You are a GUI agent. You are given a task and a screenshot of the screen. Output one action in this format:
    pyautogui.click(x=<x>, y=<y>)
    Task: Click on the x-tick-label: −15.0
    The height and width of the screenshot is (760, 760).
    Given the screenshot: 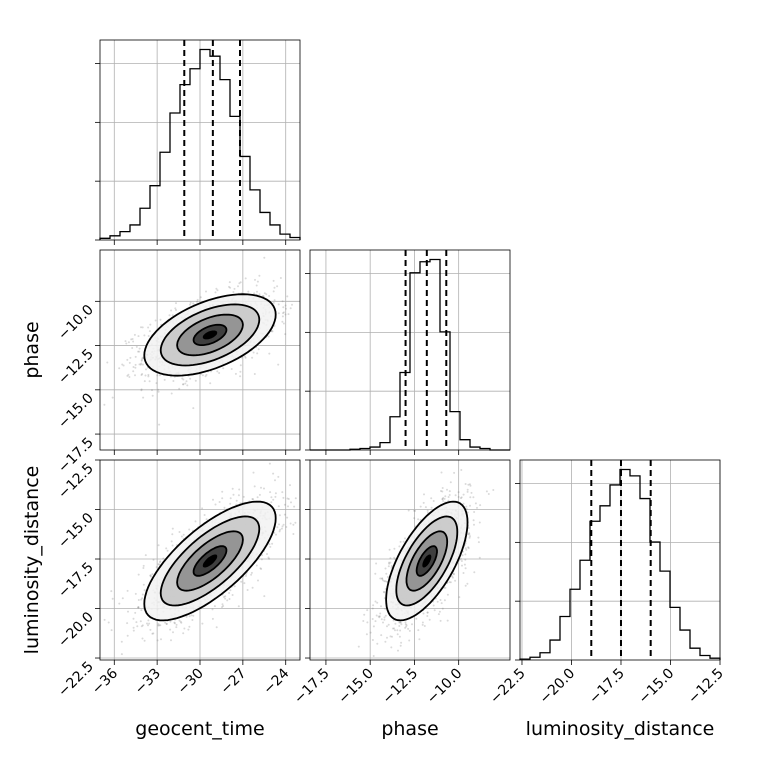 What is the action you would take?
    pyautogui.click(x=657, y=687)
    